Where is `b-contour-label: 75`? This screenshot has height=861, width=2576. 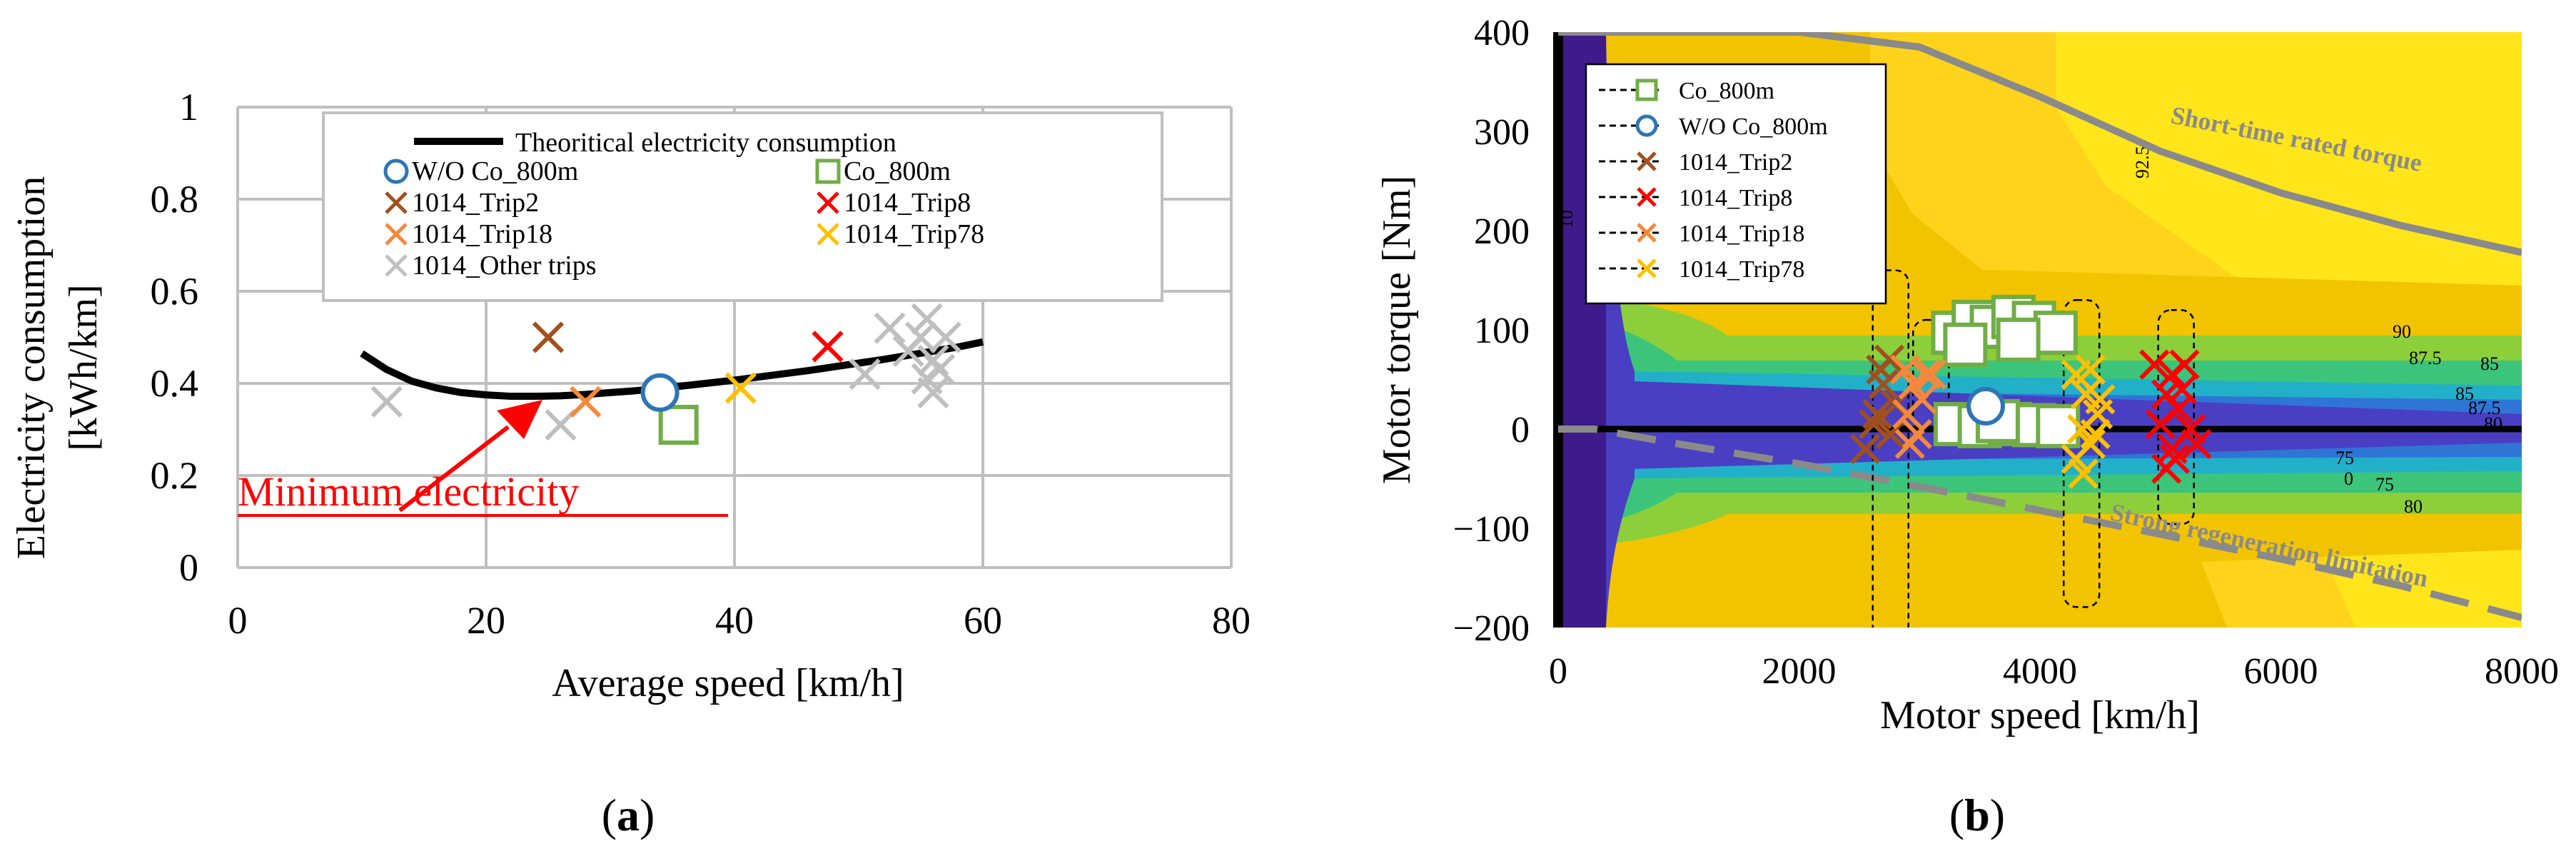
b-contour-label: 75 is located at coordinates (2384, 484).